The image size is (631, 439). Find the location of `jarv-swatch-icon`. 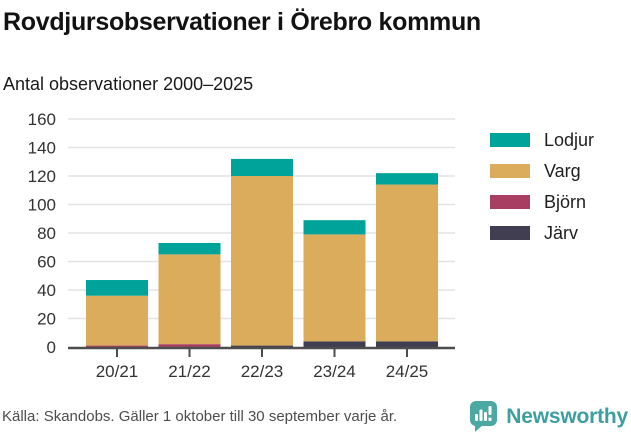

jarv-swatch-icon is located at coordinates (510, 233).